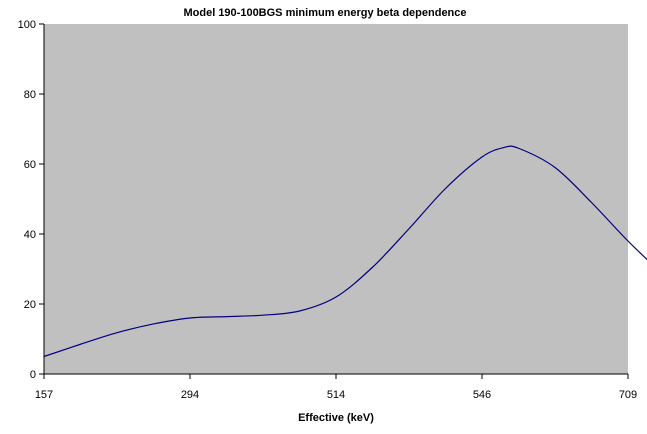  Describe the element at coordinates (31, 200) in the screenshot. I see `y-axis-ticks: 0 20 40 60 80 100` at that location.